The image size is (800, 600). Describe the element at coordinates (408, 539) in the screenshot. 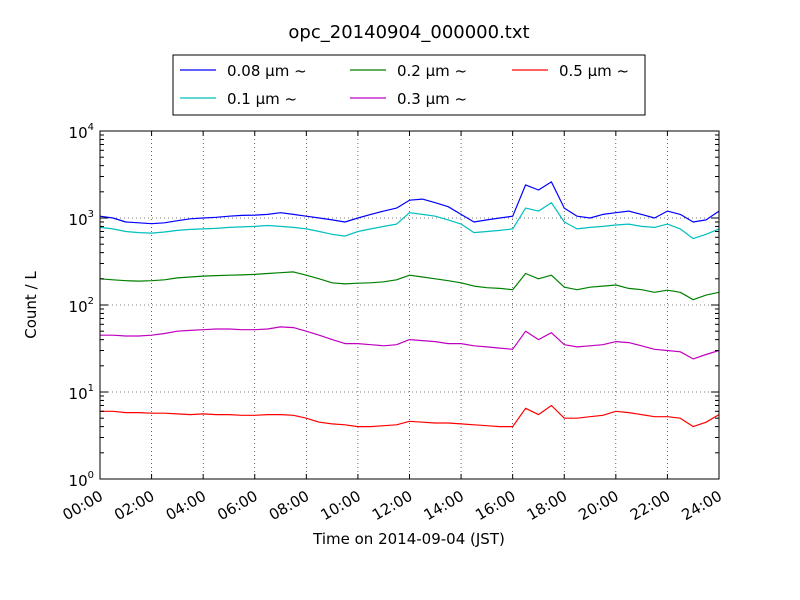

I see `x-axis-label: Time on 2014-09-04 (JST)` at that location.